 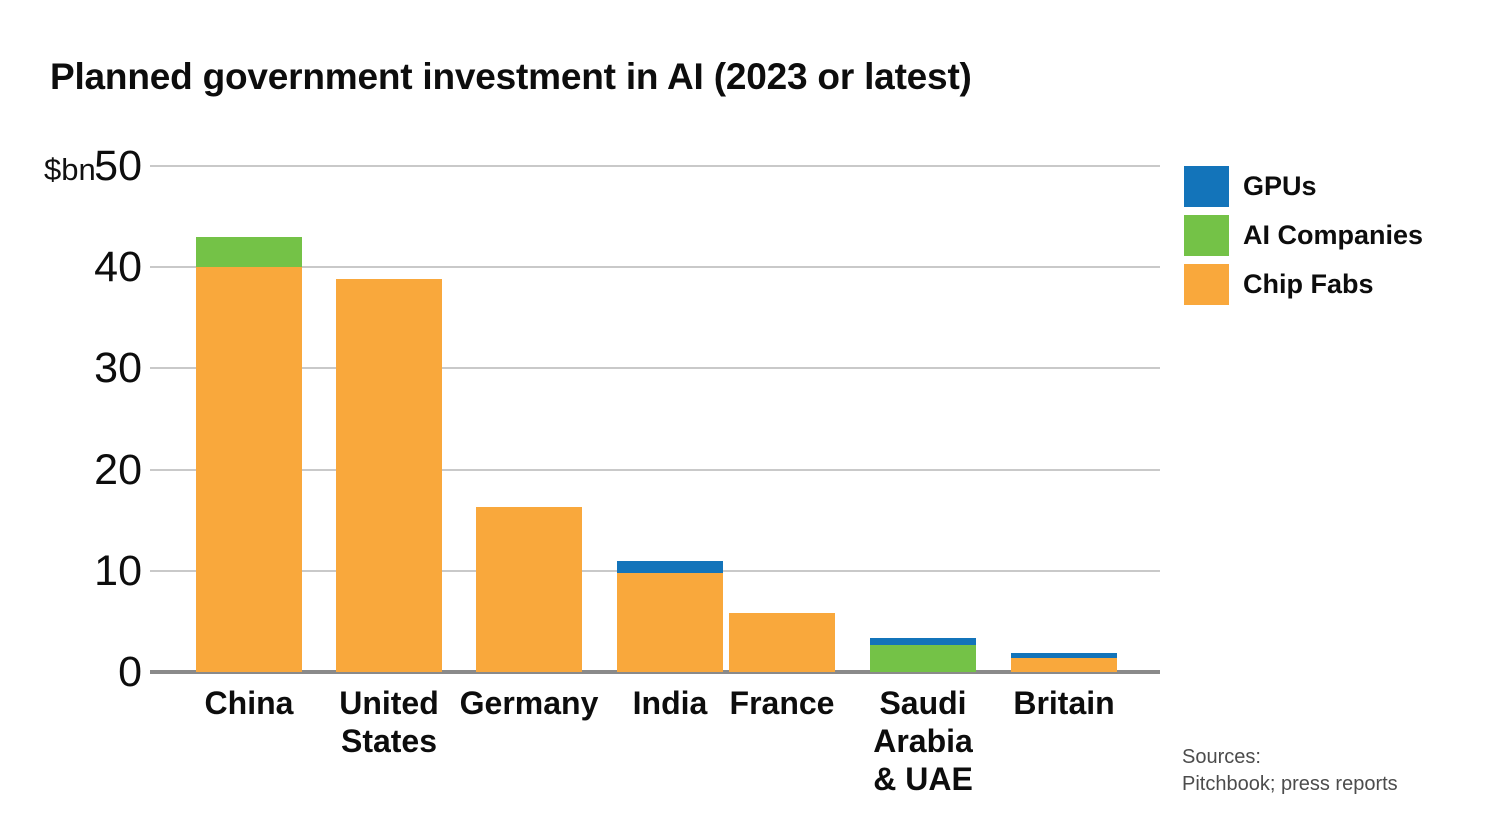 What do you see at coordinates (655, 672) in the screenshot?
I see `x-axis-line` at bounding box center [655, 672].